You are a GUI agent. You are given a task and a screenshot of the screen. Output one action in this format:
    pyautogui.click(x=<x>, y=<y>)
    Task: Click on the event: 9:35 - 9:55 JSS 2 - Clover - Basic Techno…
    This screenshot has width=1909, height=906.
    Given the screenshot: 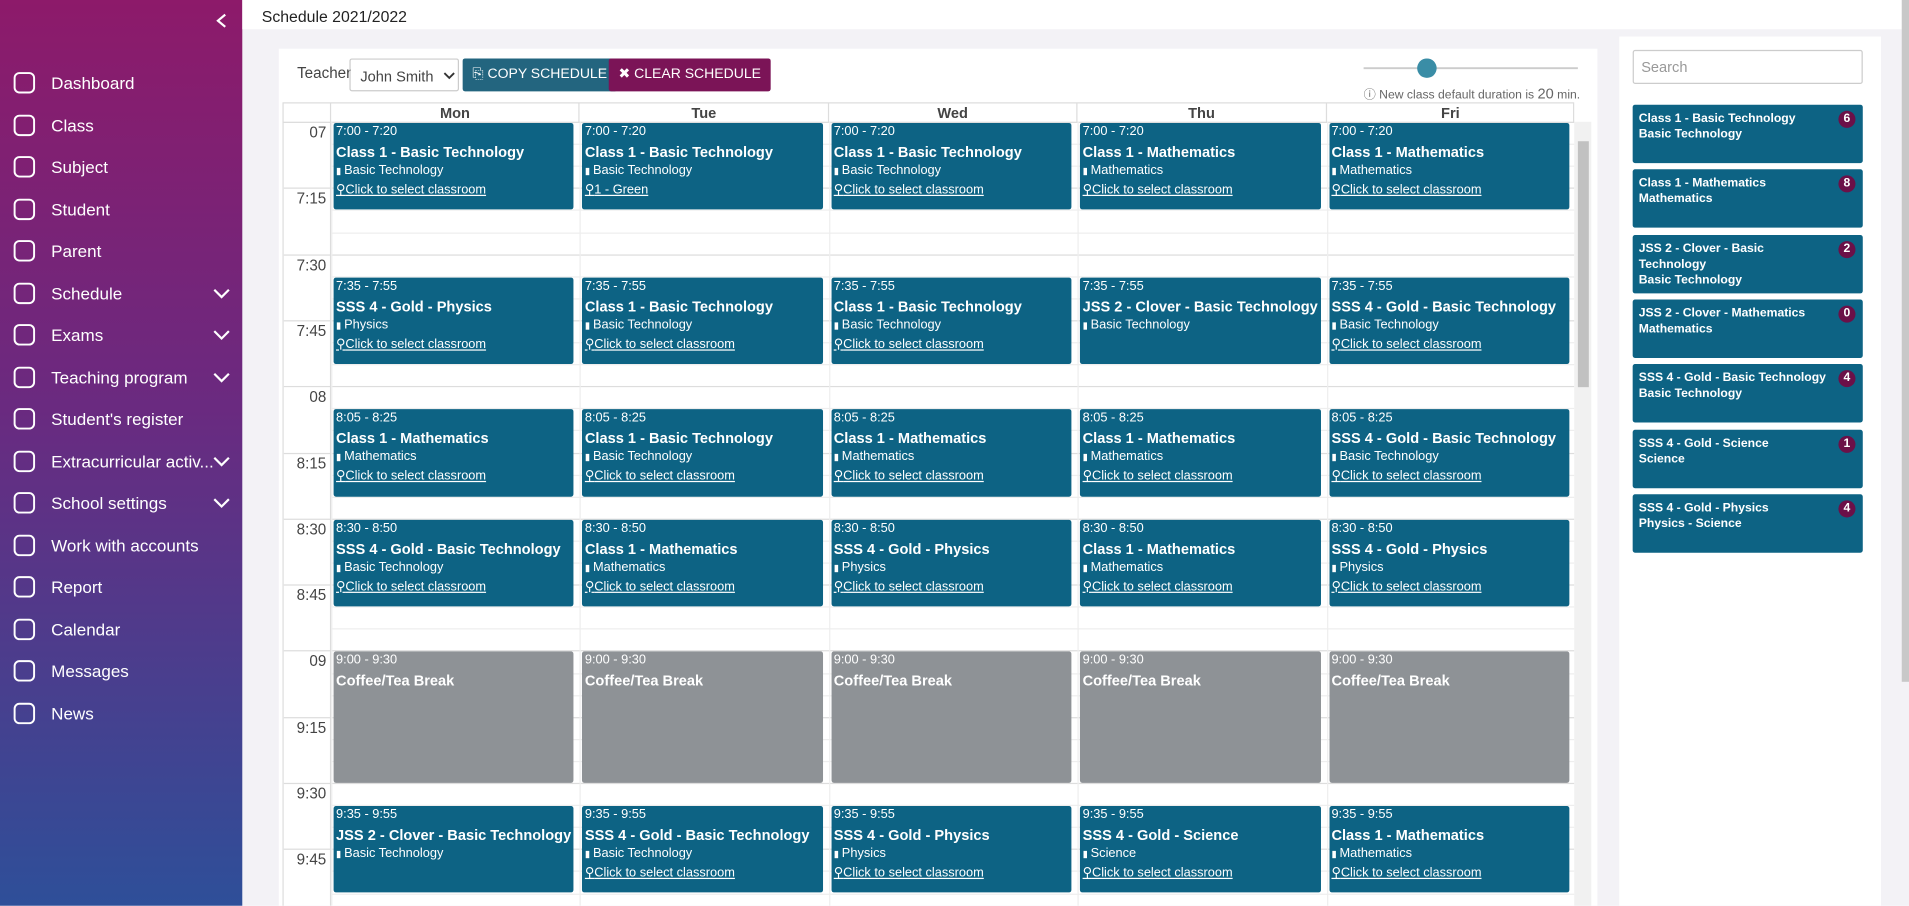 What is the action you would take?
    pyautogui.click(x=453, y=850)
    